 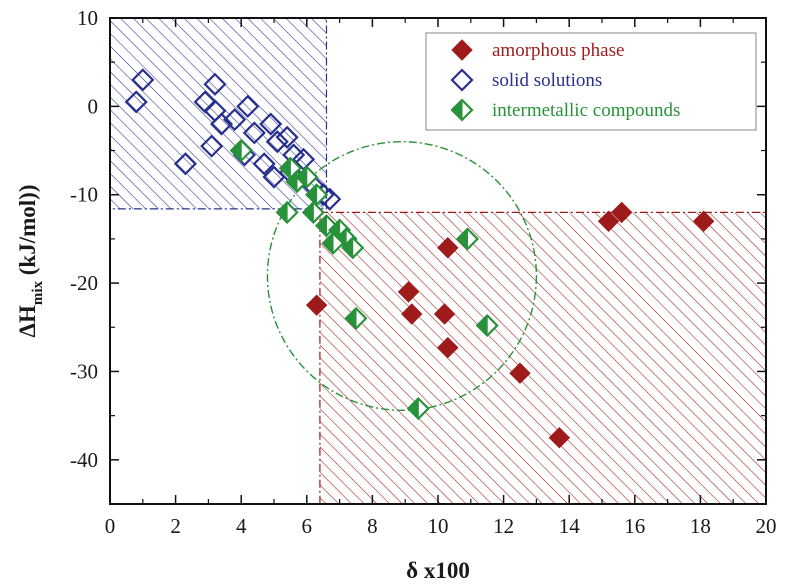 What do you see at coordinates (307, 526) in the screenshot?
I see `x-tick-label: 6` at bounding box center [307, 526].